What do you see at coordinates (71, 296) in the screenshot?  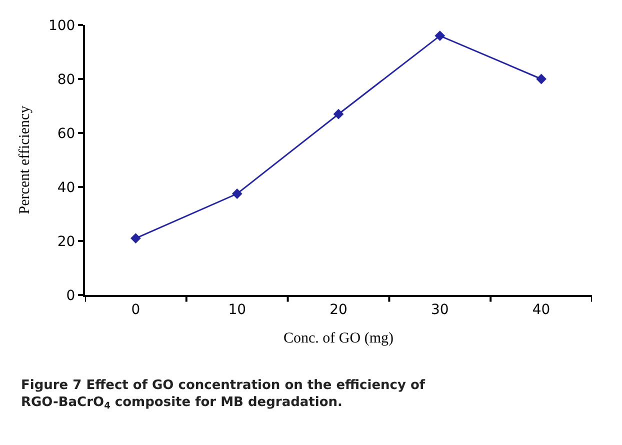 I see `y-tick-label: 0` at bounding box center [71, 296].